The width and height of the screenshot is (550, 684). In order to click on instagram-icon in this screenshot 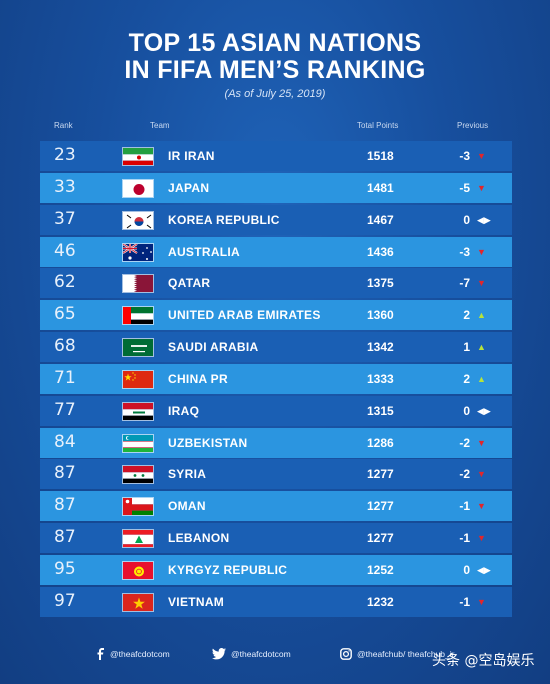, I will do `click(346, 654)`.